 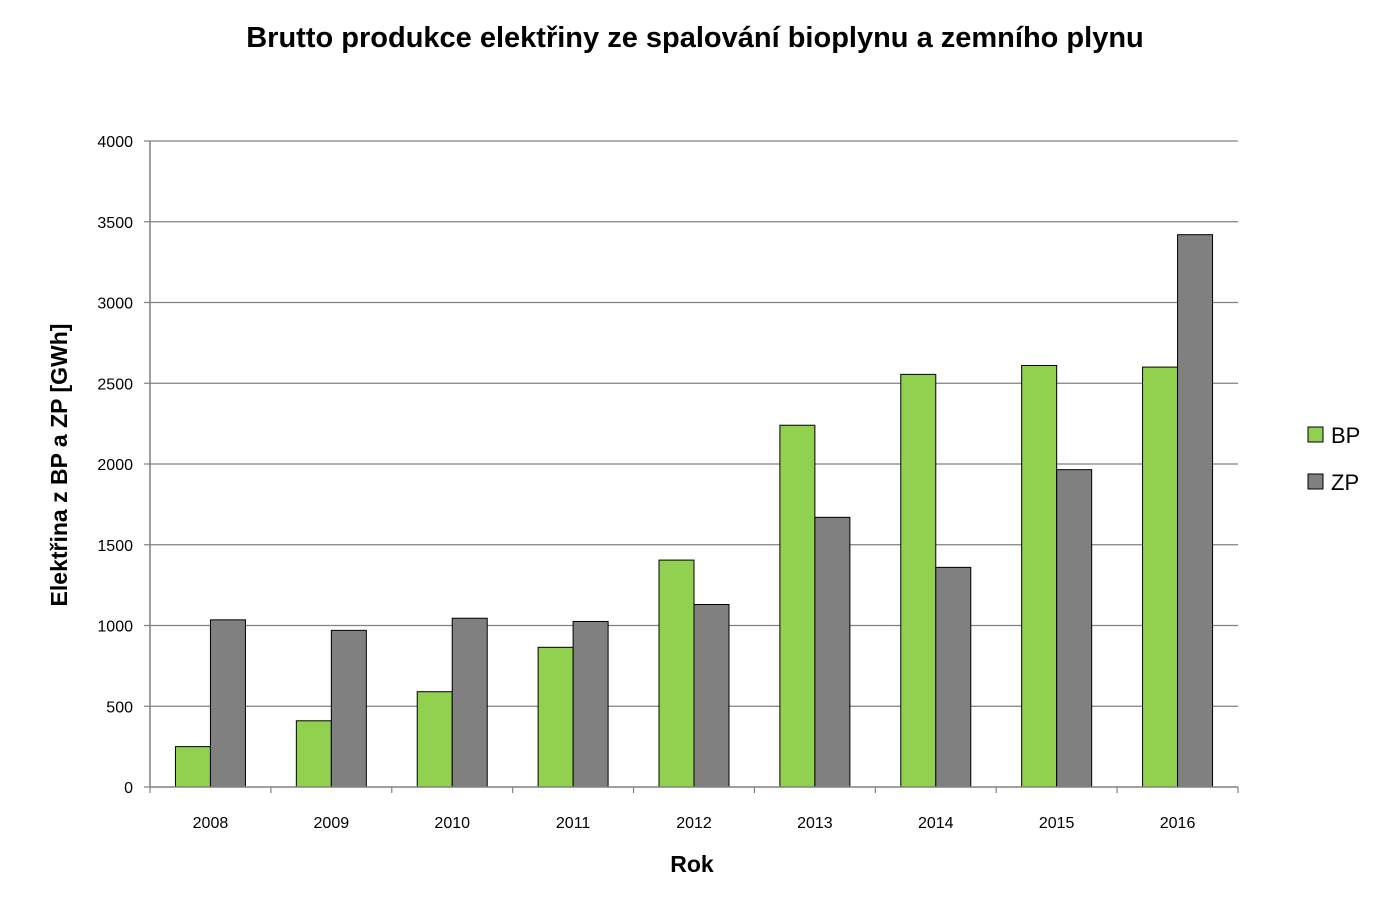 What do you see at coordinates (555, 717) in the screenshot?
I see `bar-bp-2011` at bounding box center [555, 717].